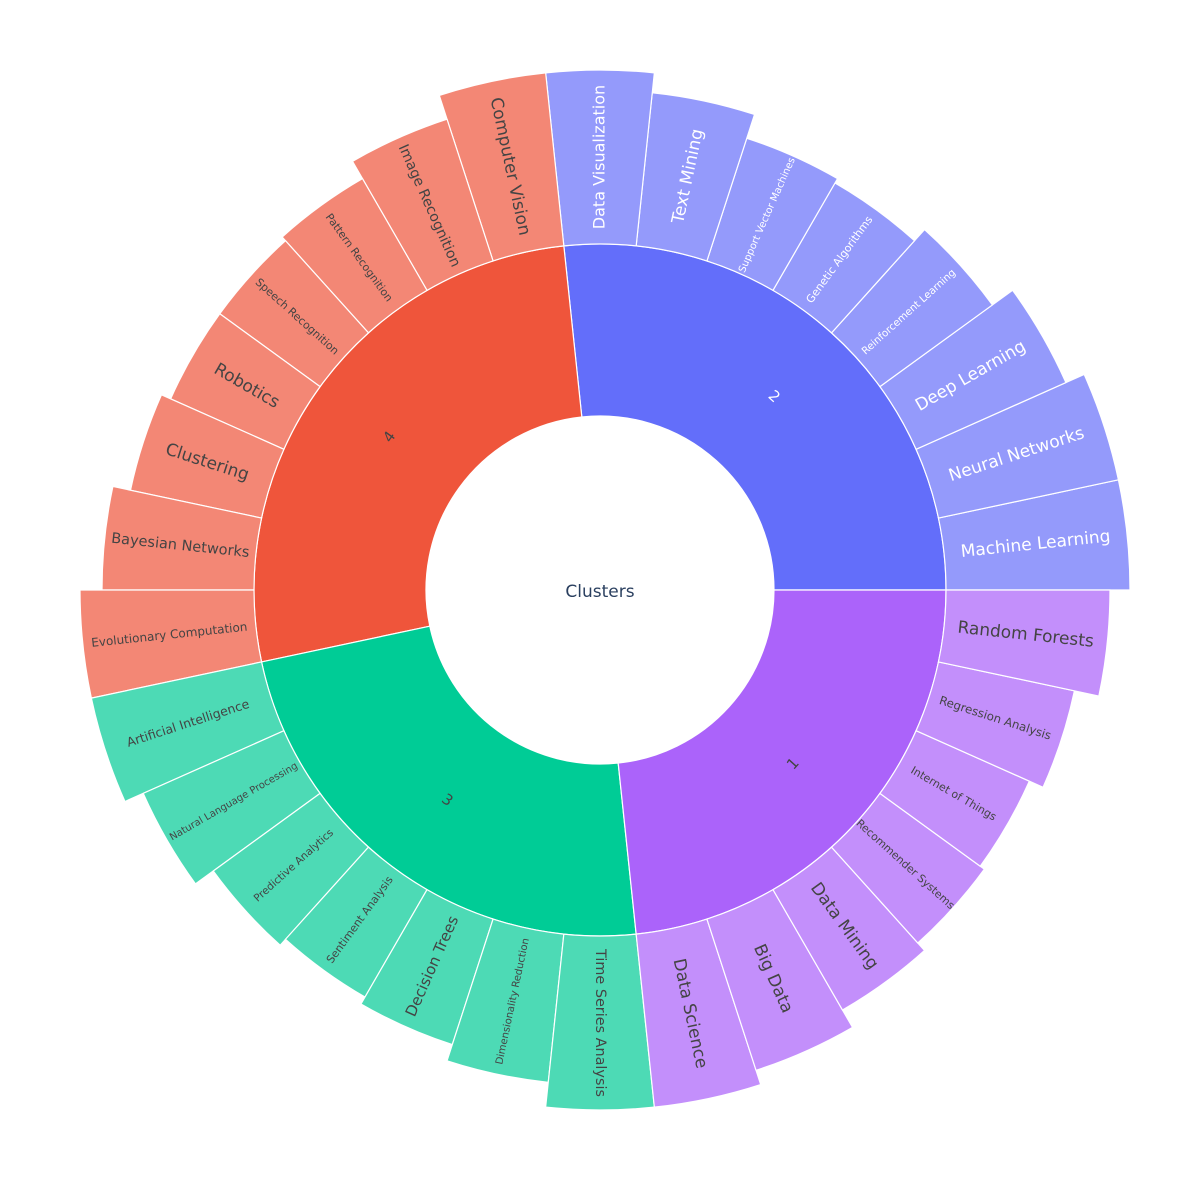  I want to click on leaf-label: Time Series Analysis, so click(600, 1022).